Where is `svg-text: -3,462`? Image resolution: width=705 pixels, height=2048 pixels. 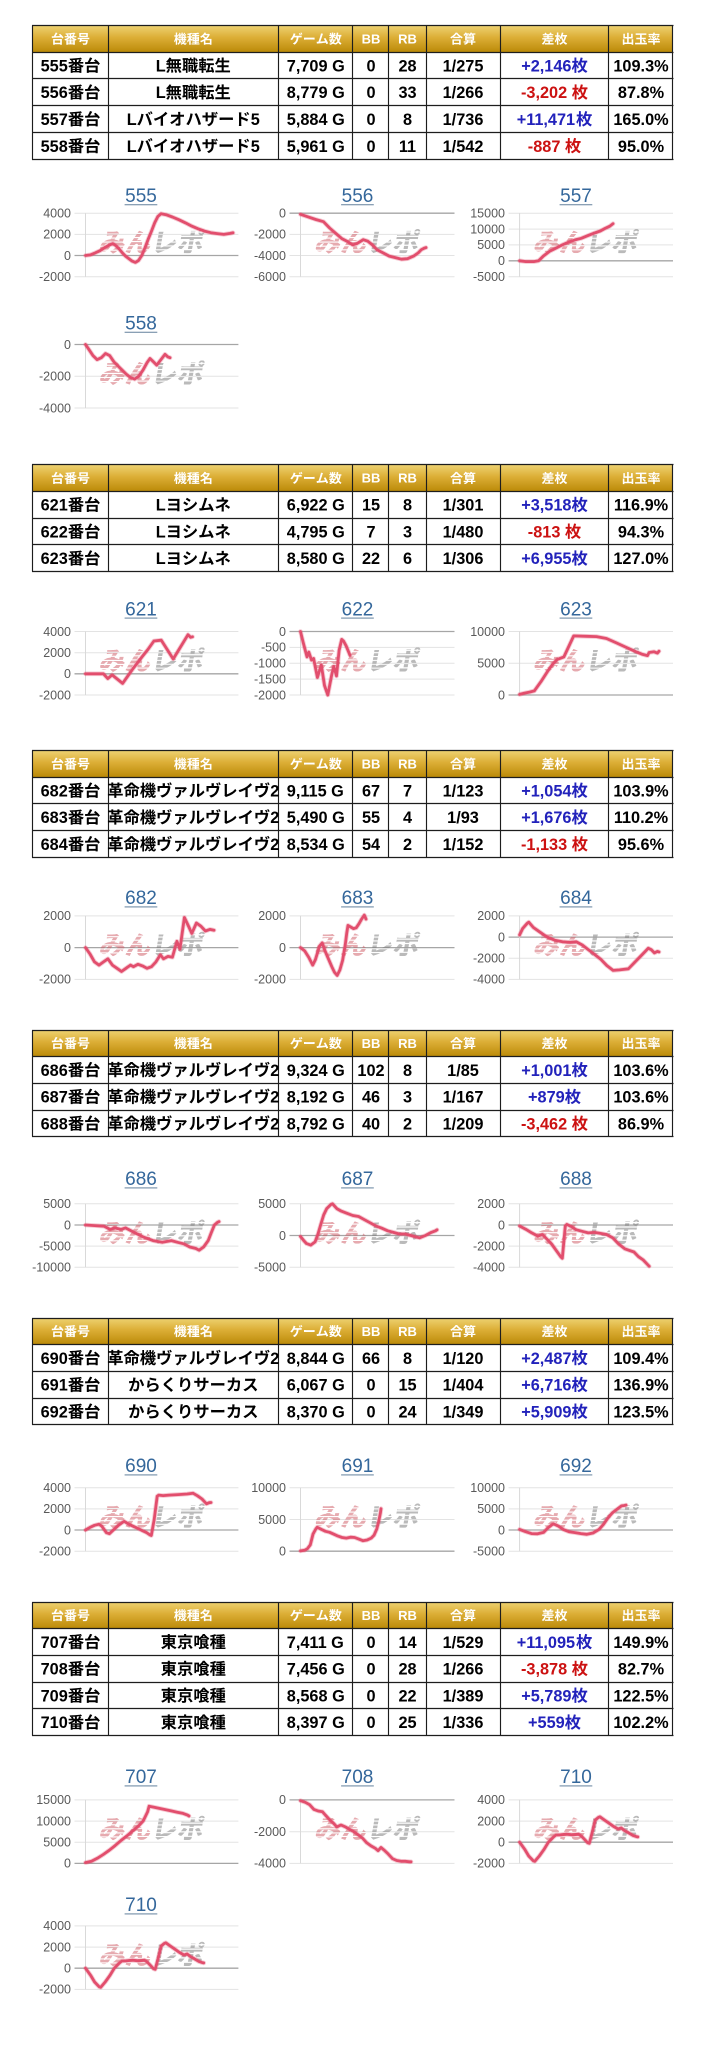 svg-text: -3,462 is located at coordinates (544, 1124).